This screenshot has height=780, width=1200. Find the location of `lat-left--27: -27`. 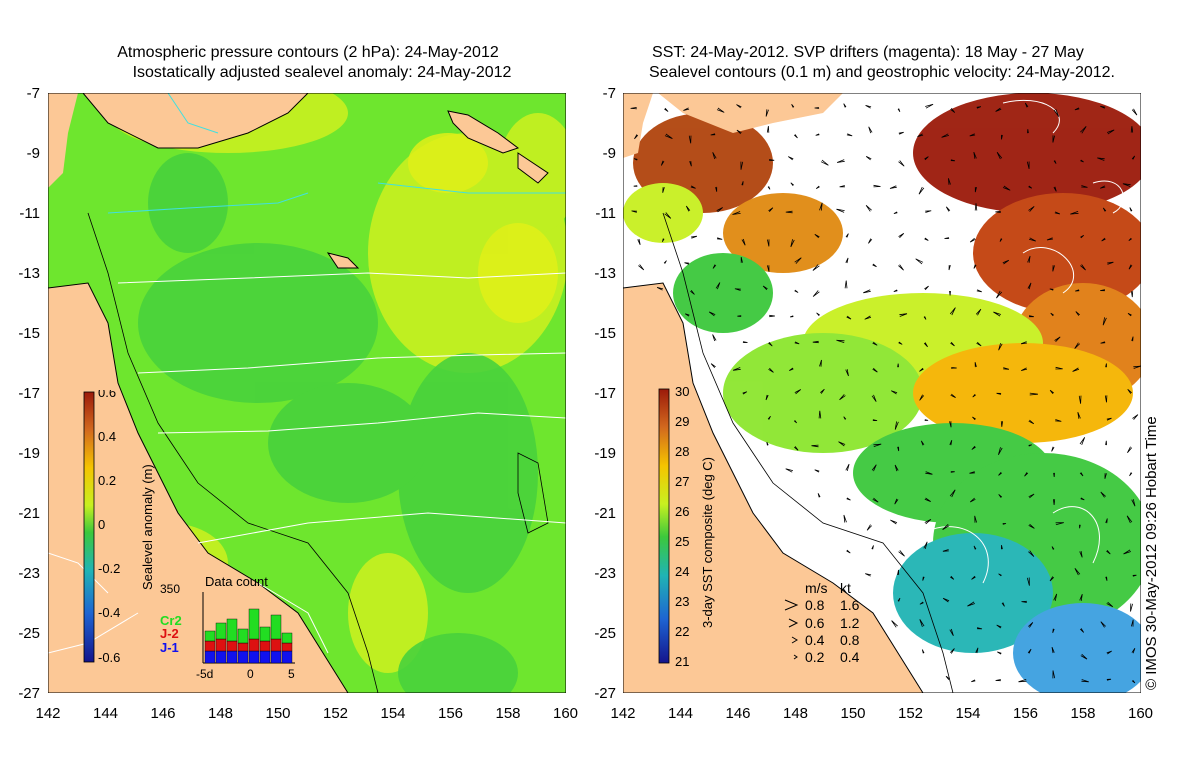

lat-left--27: -27 is located at coordinates (29, 693).